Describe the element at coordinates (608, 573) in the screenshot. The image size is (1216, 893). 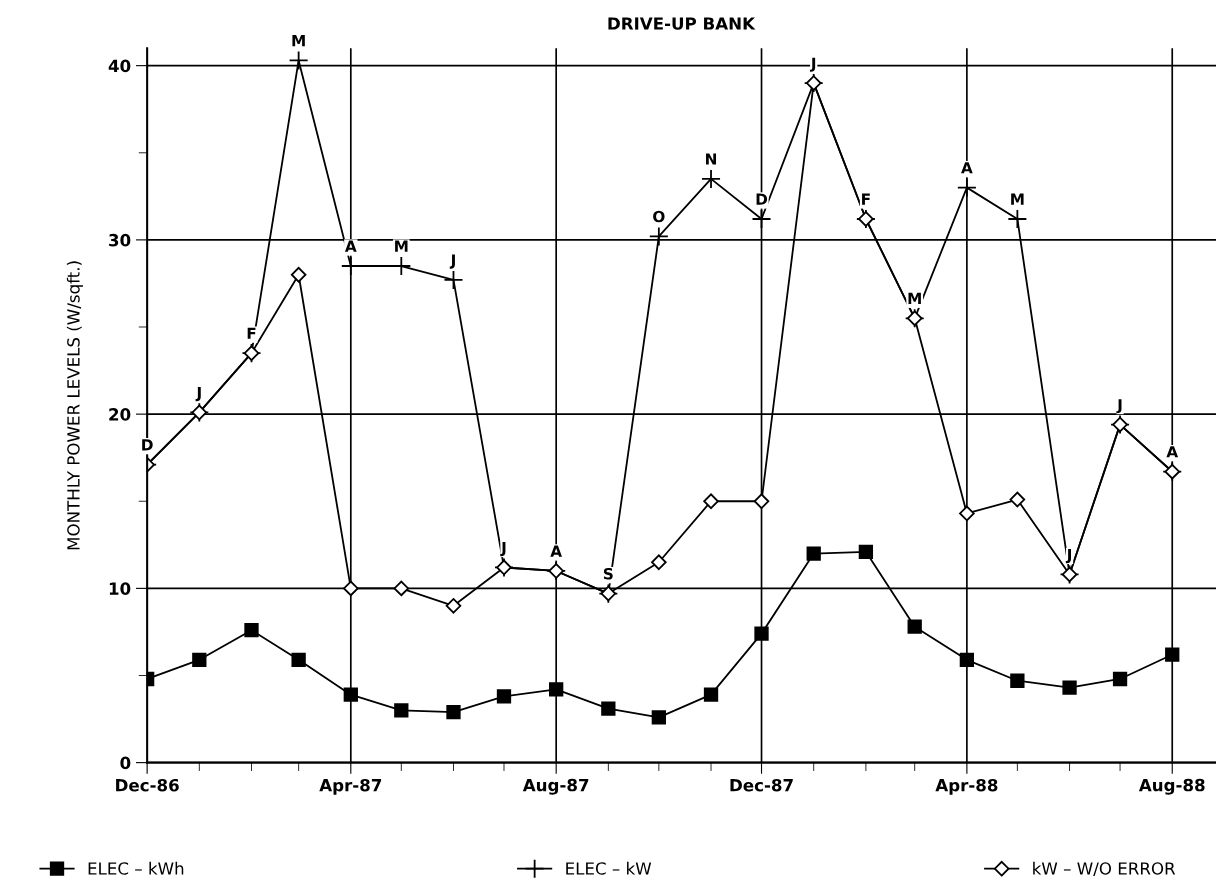
I see `annotation: S` at that location.